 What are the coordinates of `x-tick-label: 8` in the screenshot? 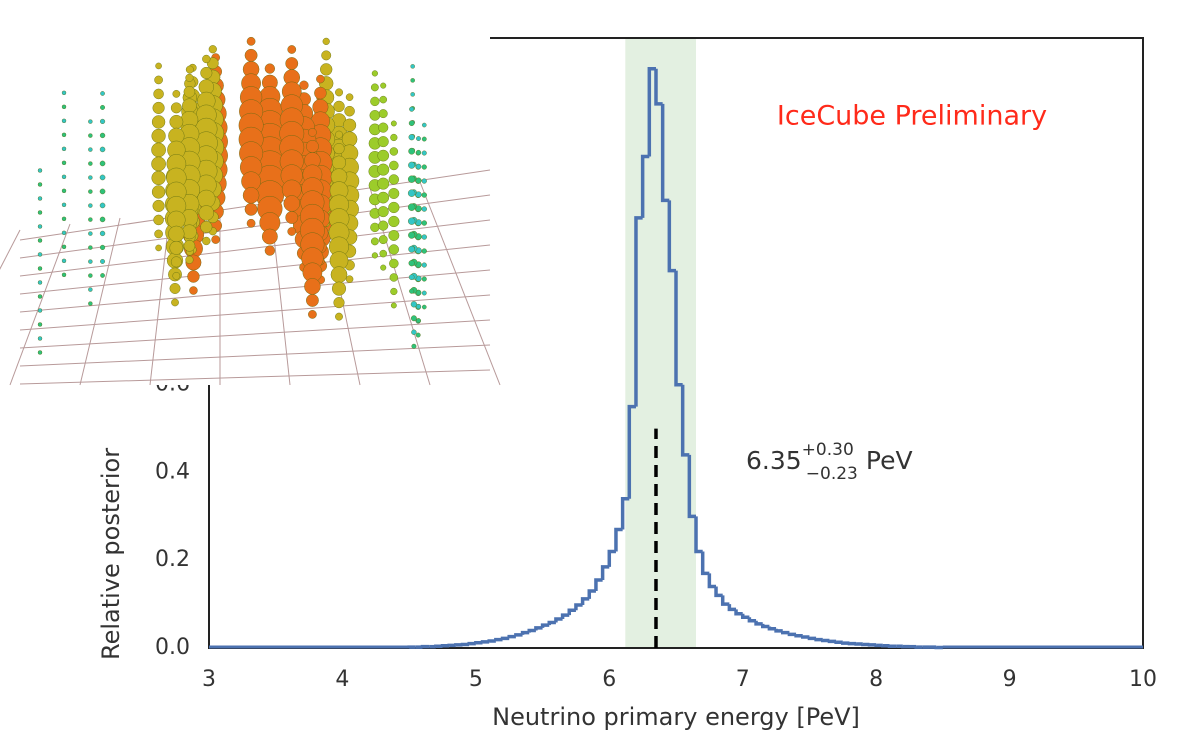 It's located at (876, 679).